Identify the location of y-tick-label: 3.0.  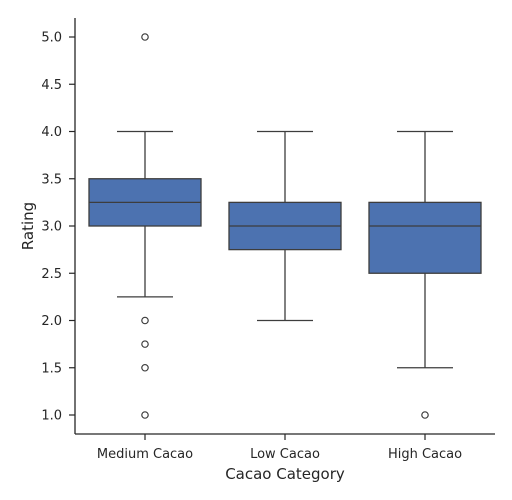
(51, 227).